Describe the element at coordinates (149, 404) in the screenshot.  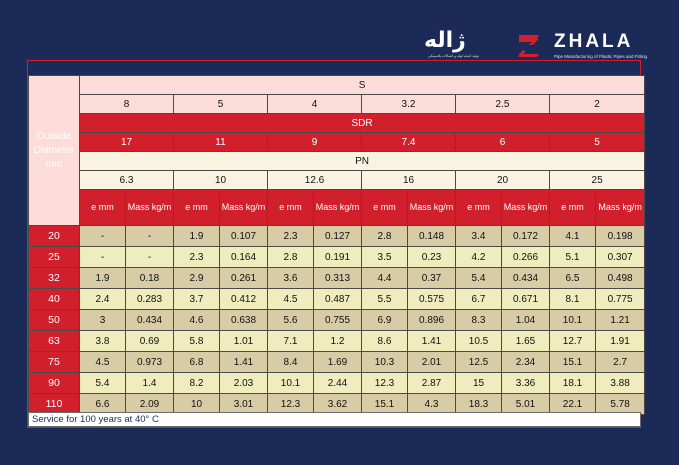
I see `mass-cell: 2.09` at that location.